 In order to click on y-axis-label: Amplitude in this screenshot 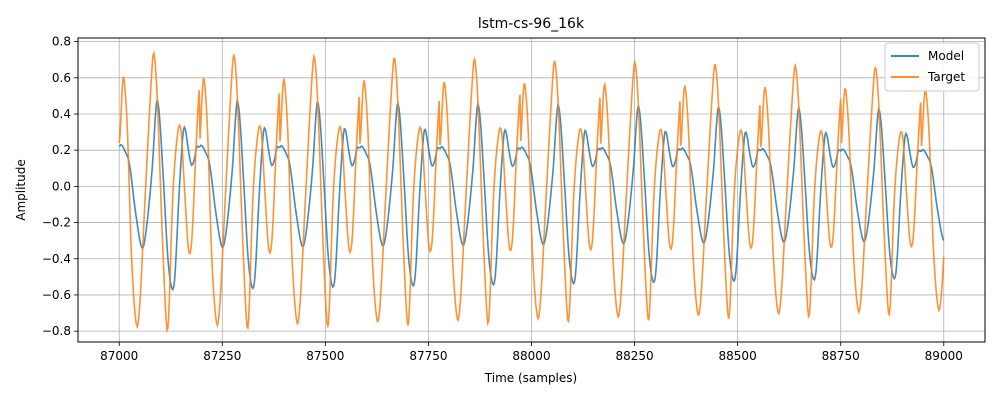, I will do `click(21, 190)`.